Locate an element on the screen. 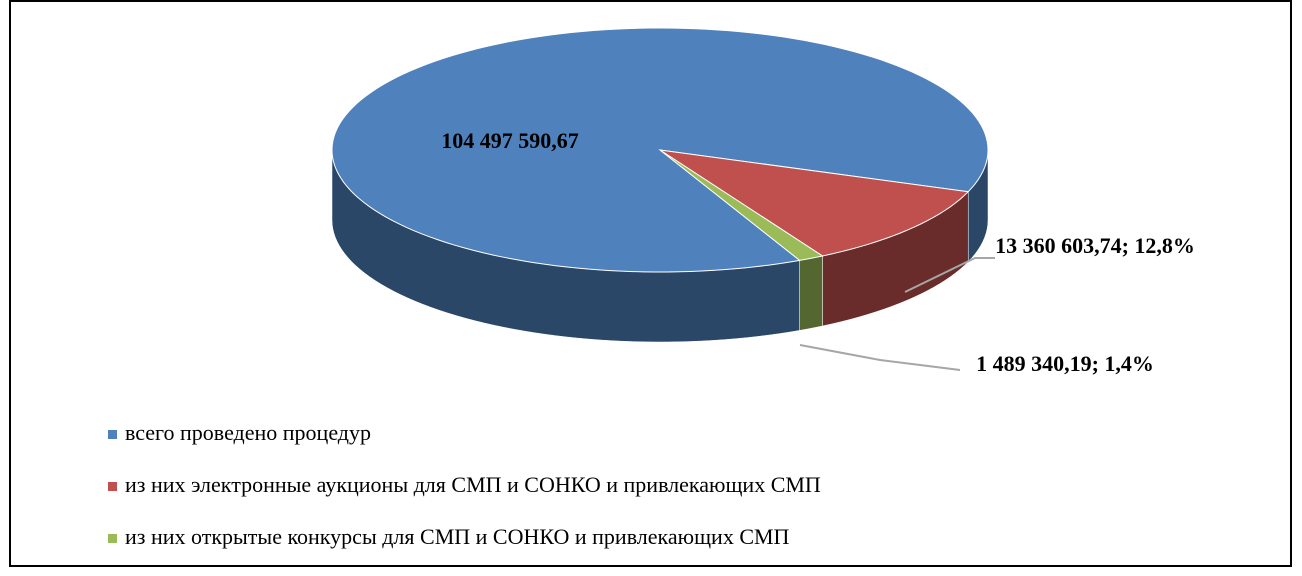  legend-label: всего проведено процедур is located at coordinates (248, 432).